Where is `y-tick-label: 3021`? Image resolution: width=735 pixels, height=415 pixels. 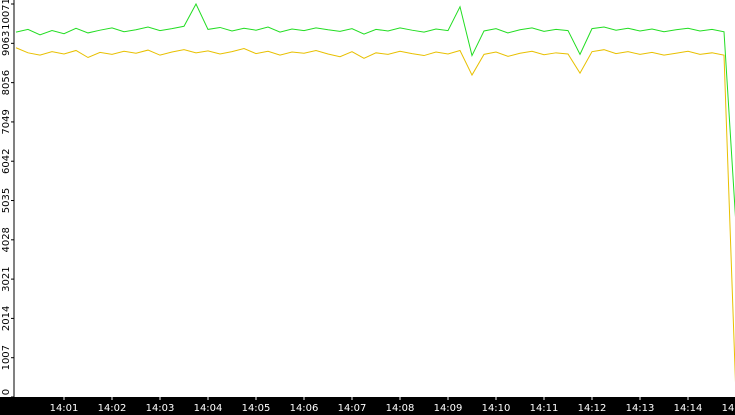
y-tick-label: 3021 is located at coordinates (6, 278).